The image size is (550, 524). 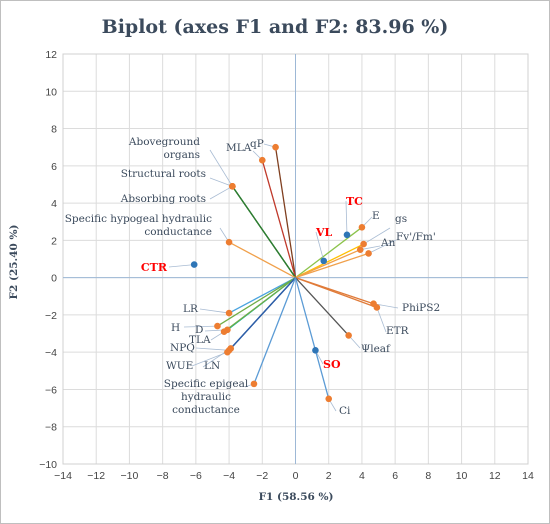 What do you see at coordinates (154, 267) in the screenshot?
I see `observation-label-ctr: CTR` at bounding box center [154, 267].